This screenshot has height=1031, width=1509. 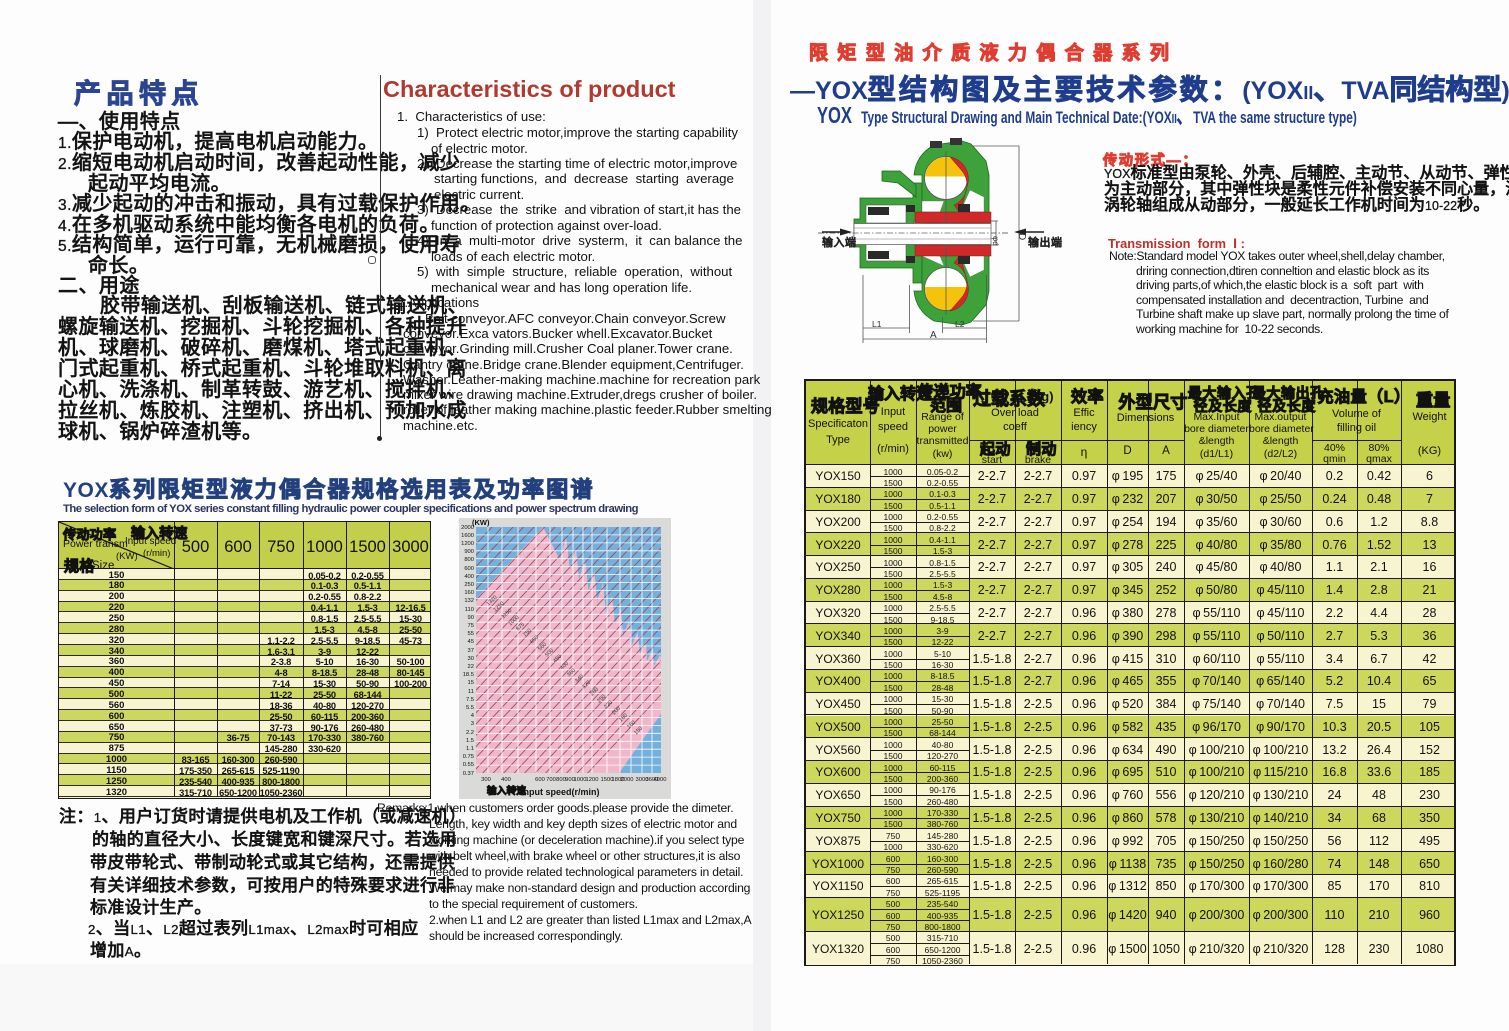 I want to click on svg-text: D, so click(x=1021, y=236).